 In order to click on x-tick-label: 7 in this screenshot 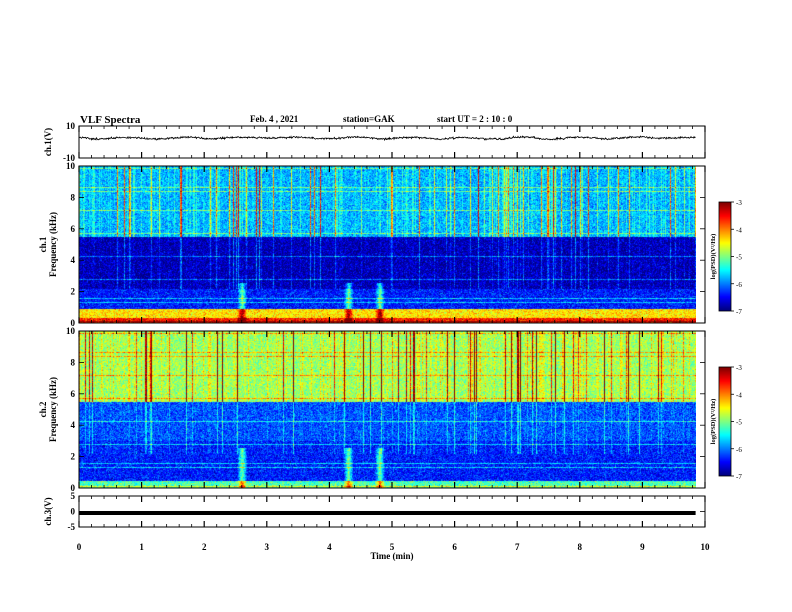, I will do `click(517, 547)`.